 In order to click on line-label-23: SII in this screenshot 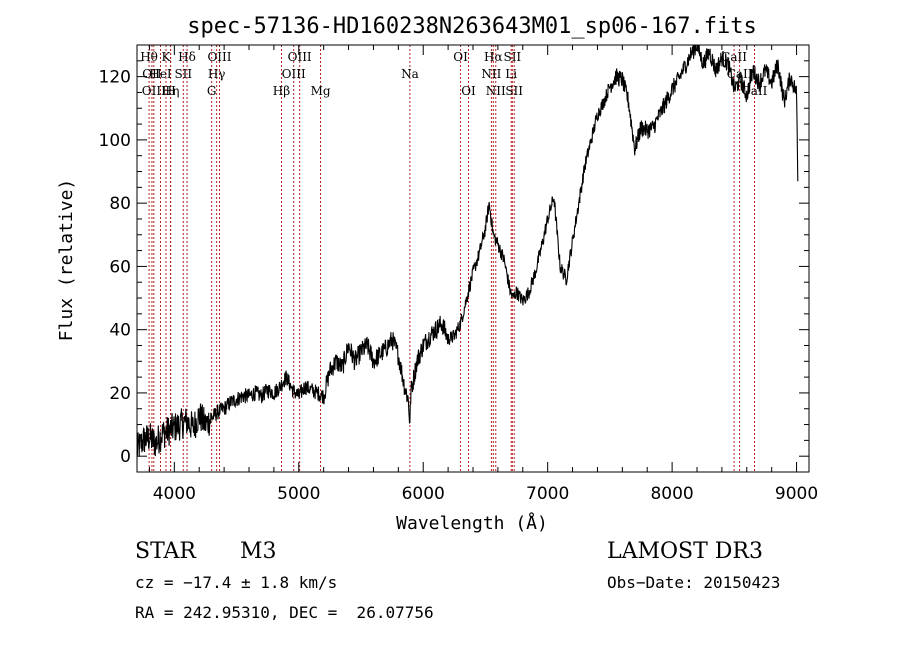, I will do `click(512, 57)`.